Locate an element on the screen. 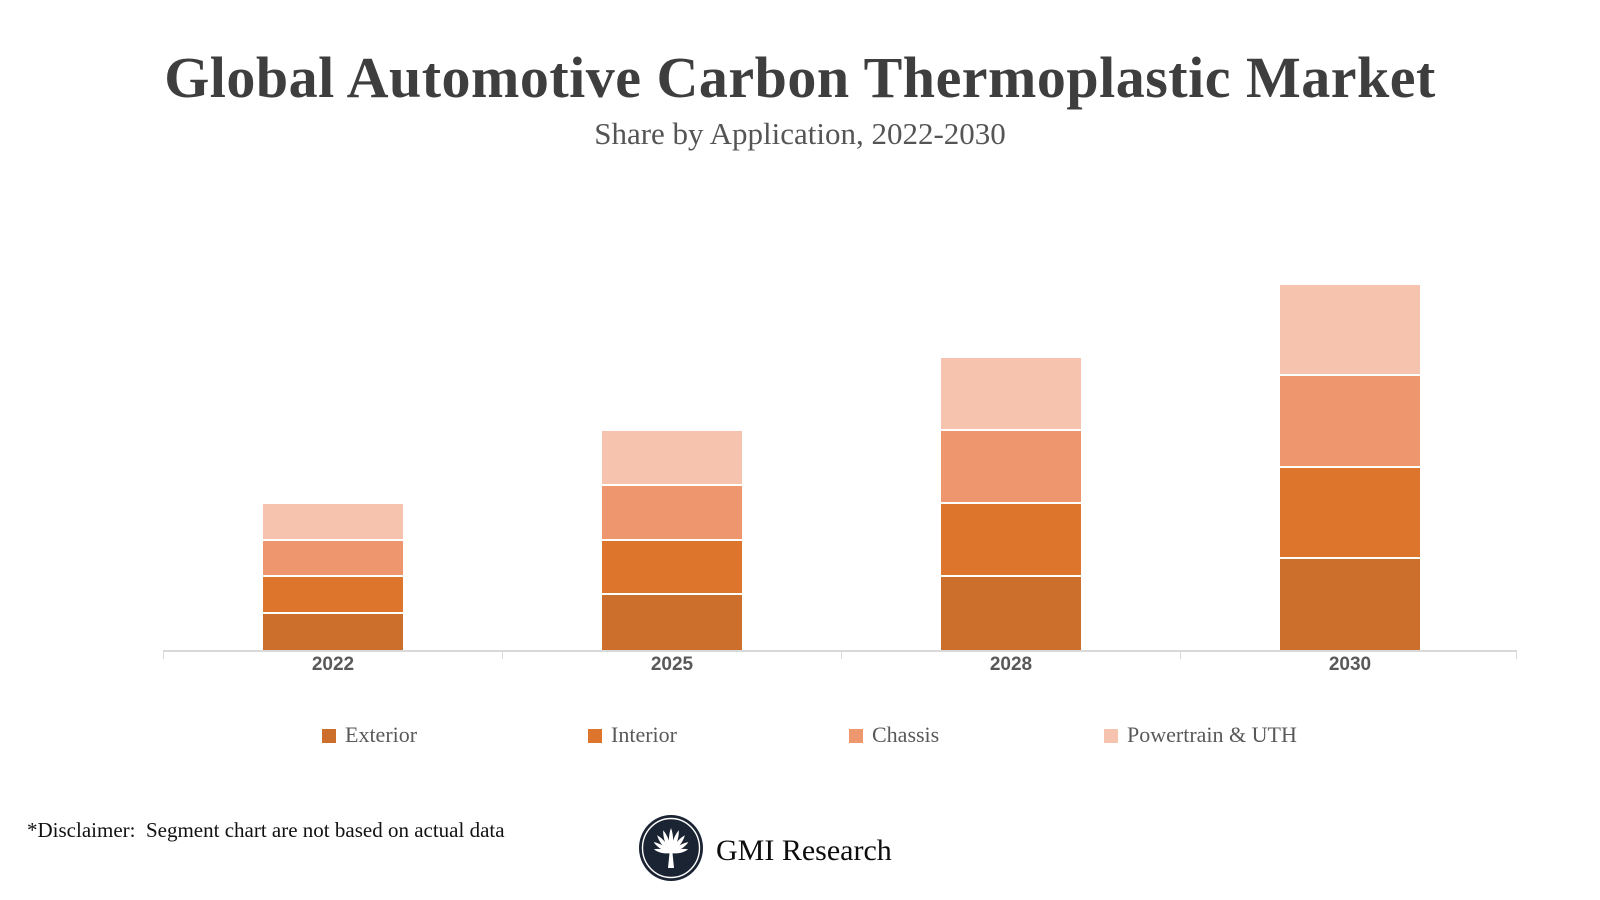 The width and height of the screenshot is (1600, 900). x-axis-label-2030: 2030 is located at coordinates (1350, 664).